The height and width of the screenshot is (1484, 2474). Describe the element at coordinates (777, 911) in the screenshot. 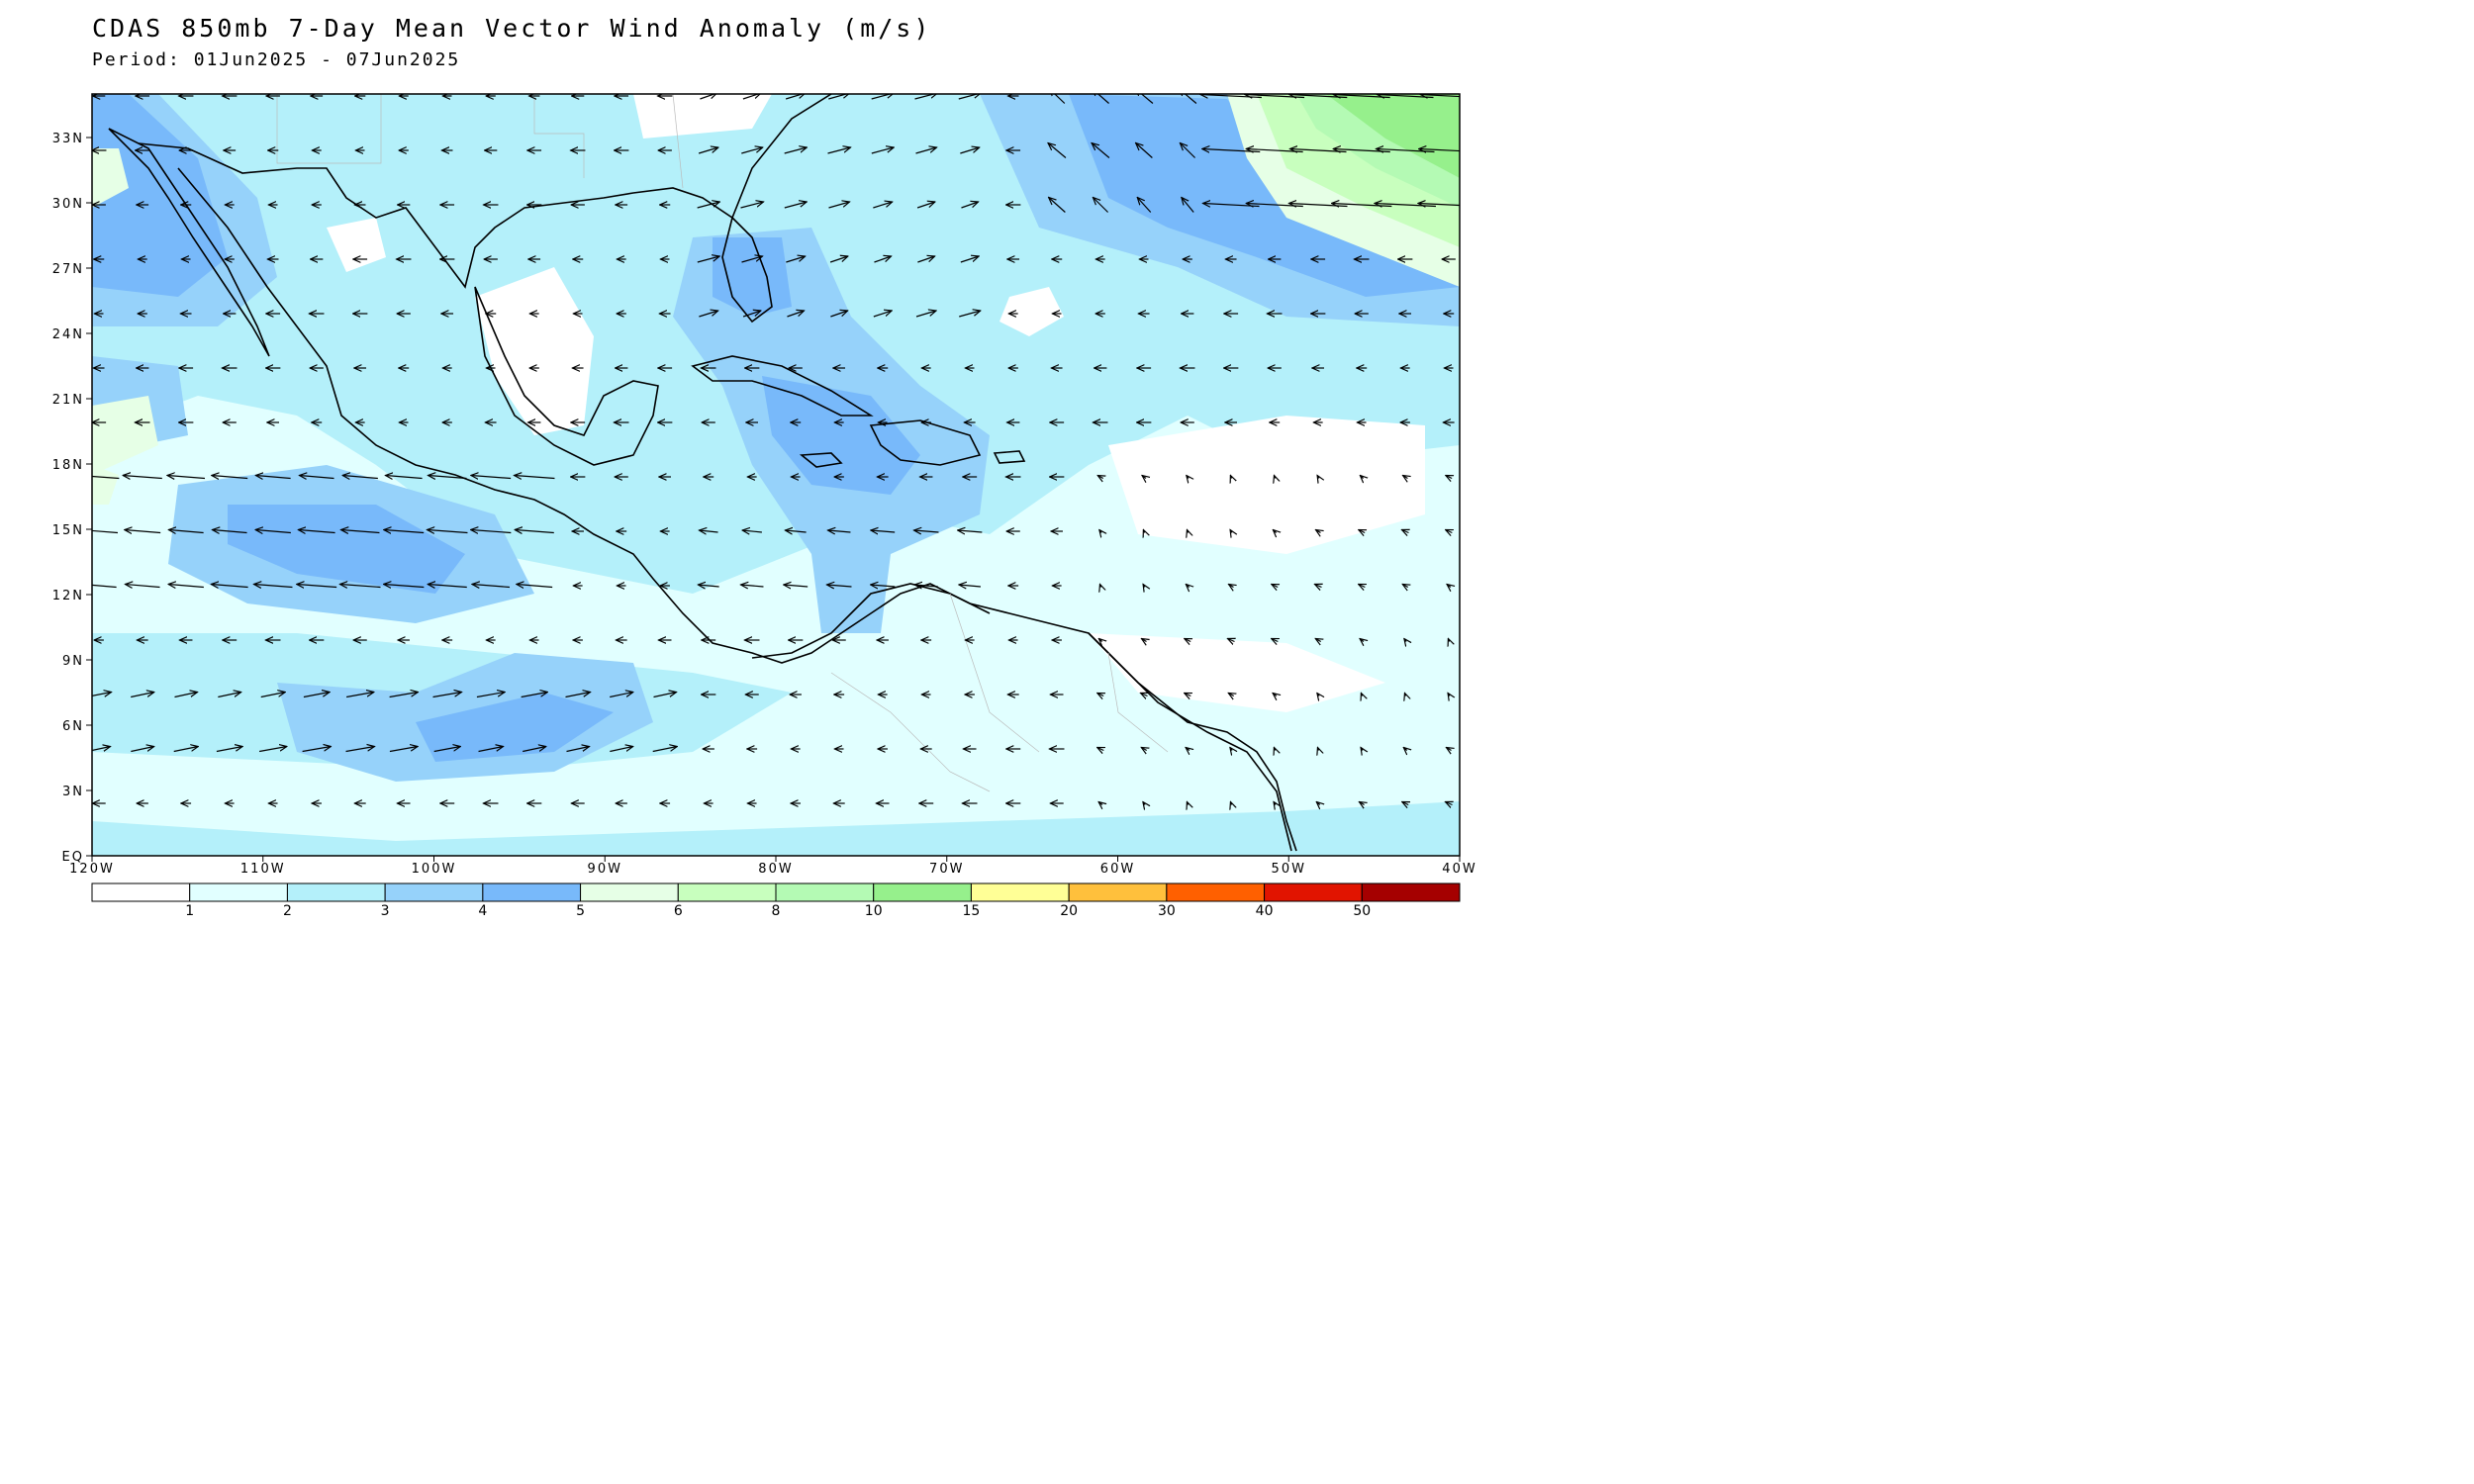

I see `colorbar-label: 8` at that location.